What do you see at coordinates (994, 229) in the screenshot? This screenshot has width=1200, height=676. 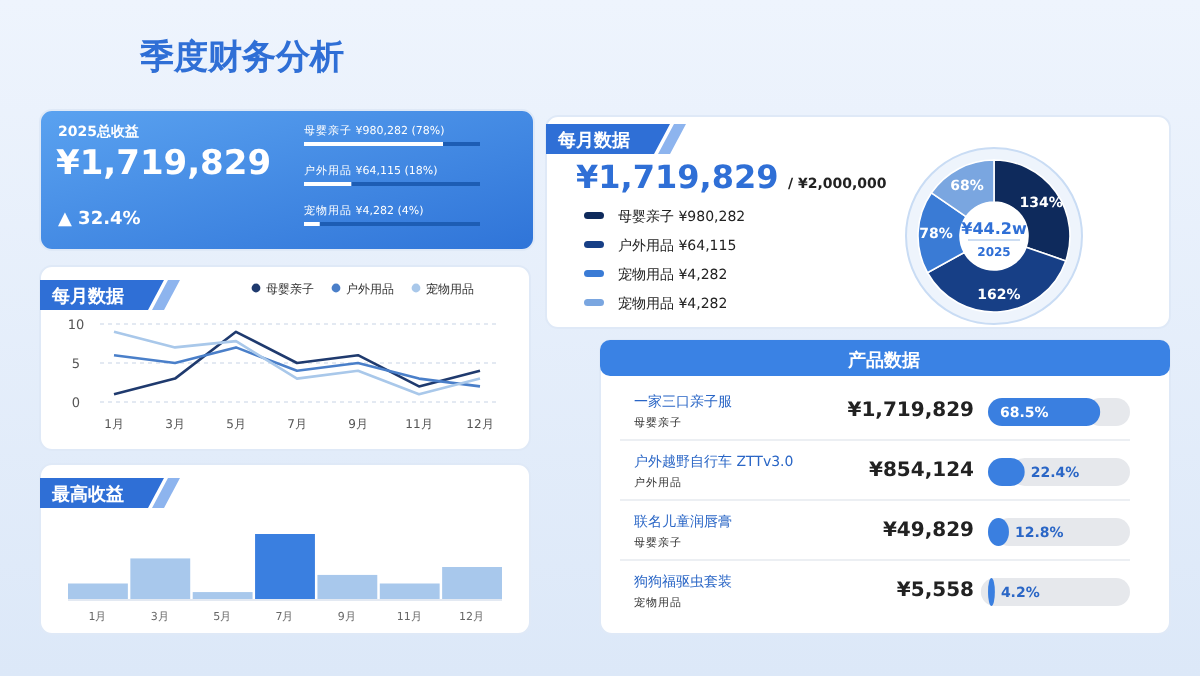 I see `text: ¥44.2w` at bounding box center [994, 229].